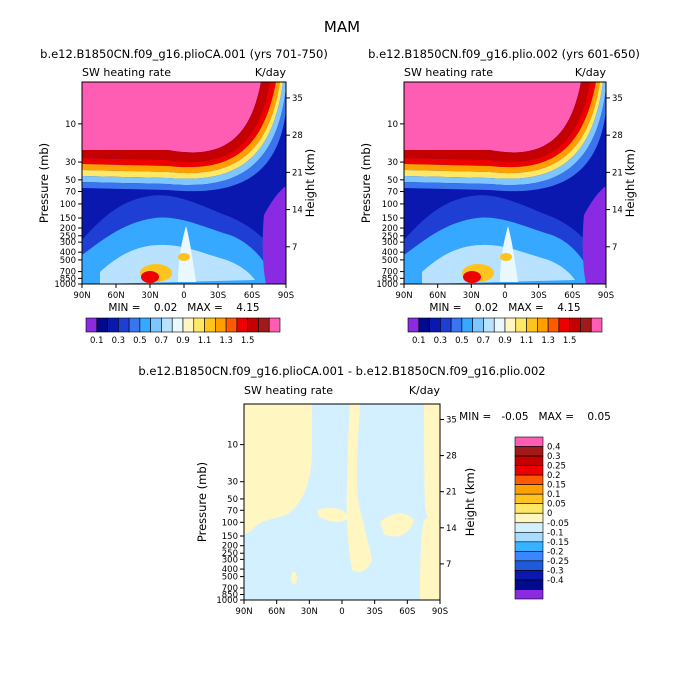 The width and height of the screenshot is (685, 685). Describe the element at coordinates (140, 341) in the screenshot. I see `colorbar-label: 0.5` at that location.